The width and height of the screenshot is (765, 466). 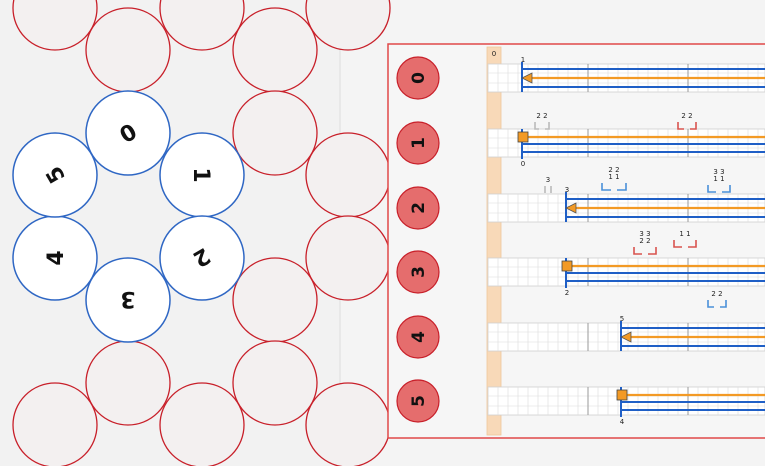 What do you see at coordinates (580, 273) in the screenshot?
I see `schedule-row: 32` at bounding box center [580, 273].